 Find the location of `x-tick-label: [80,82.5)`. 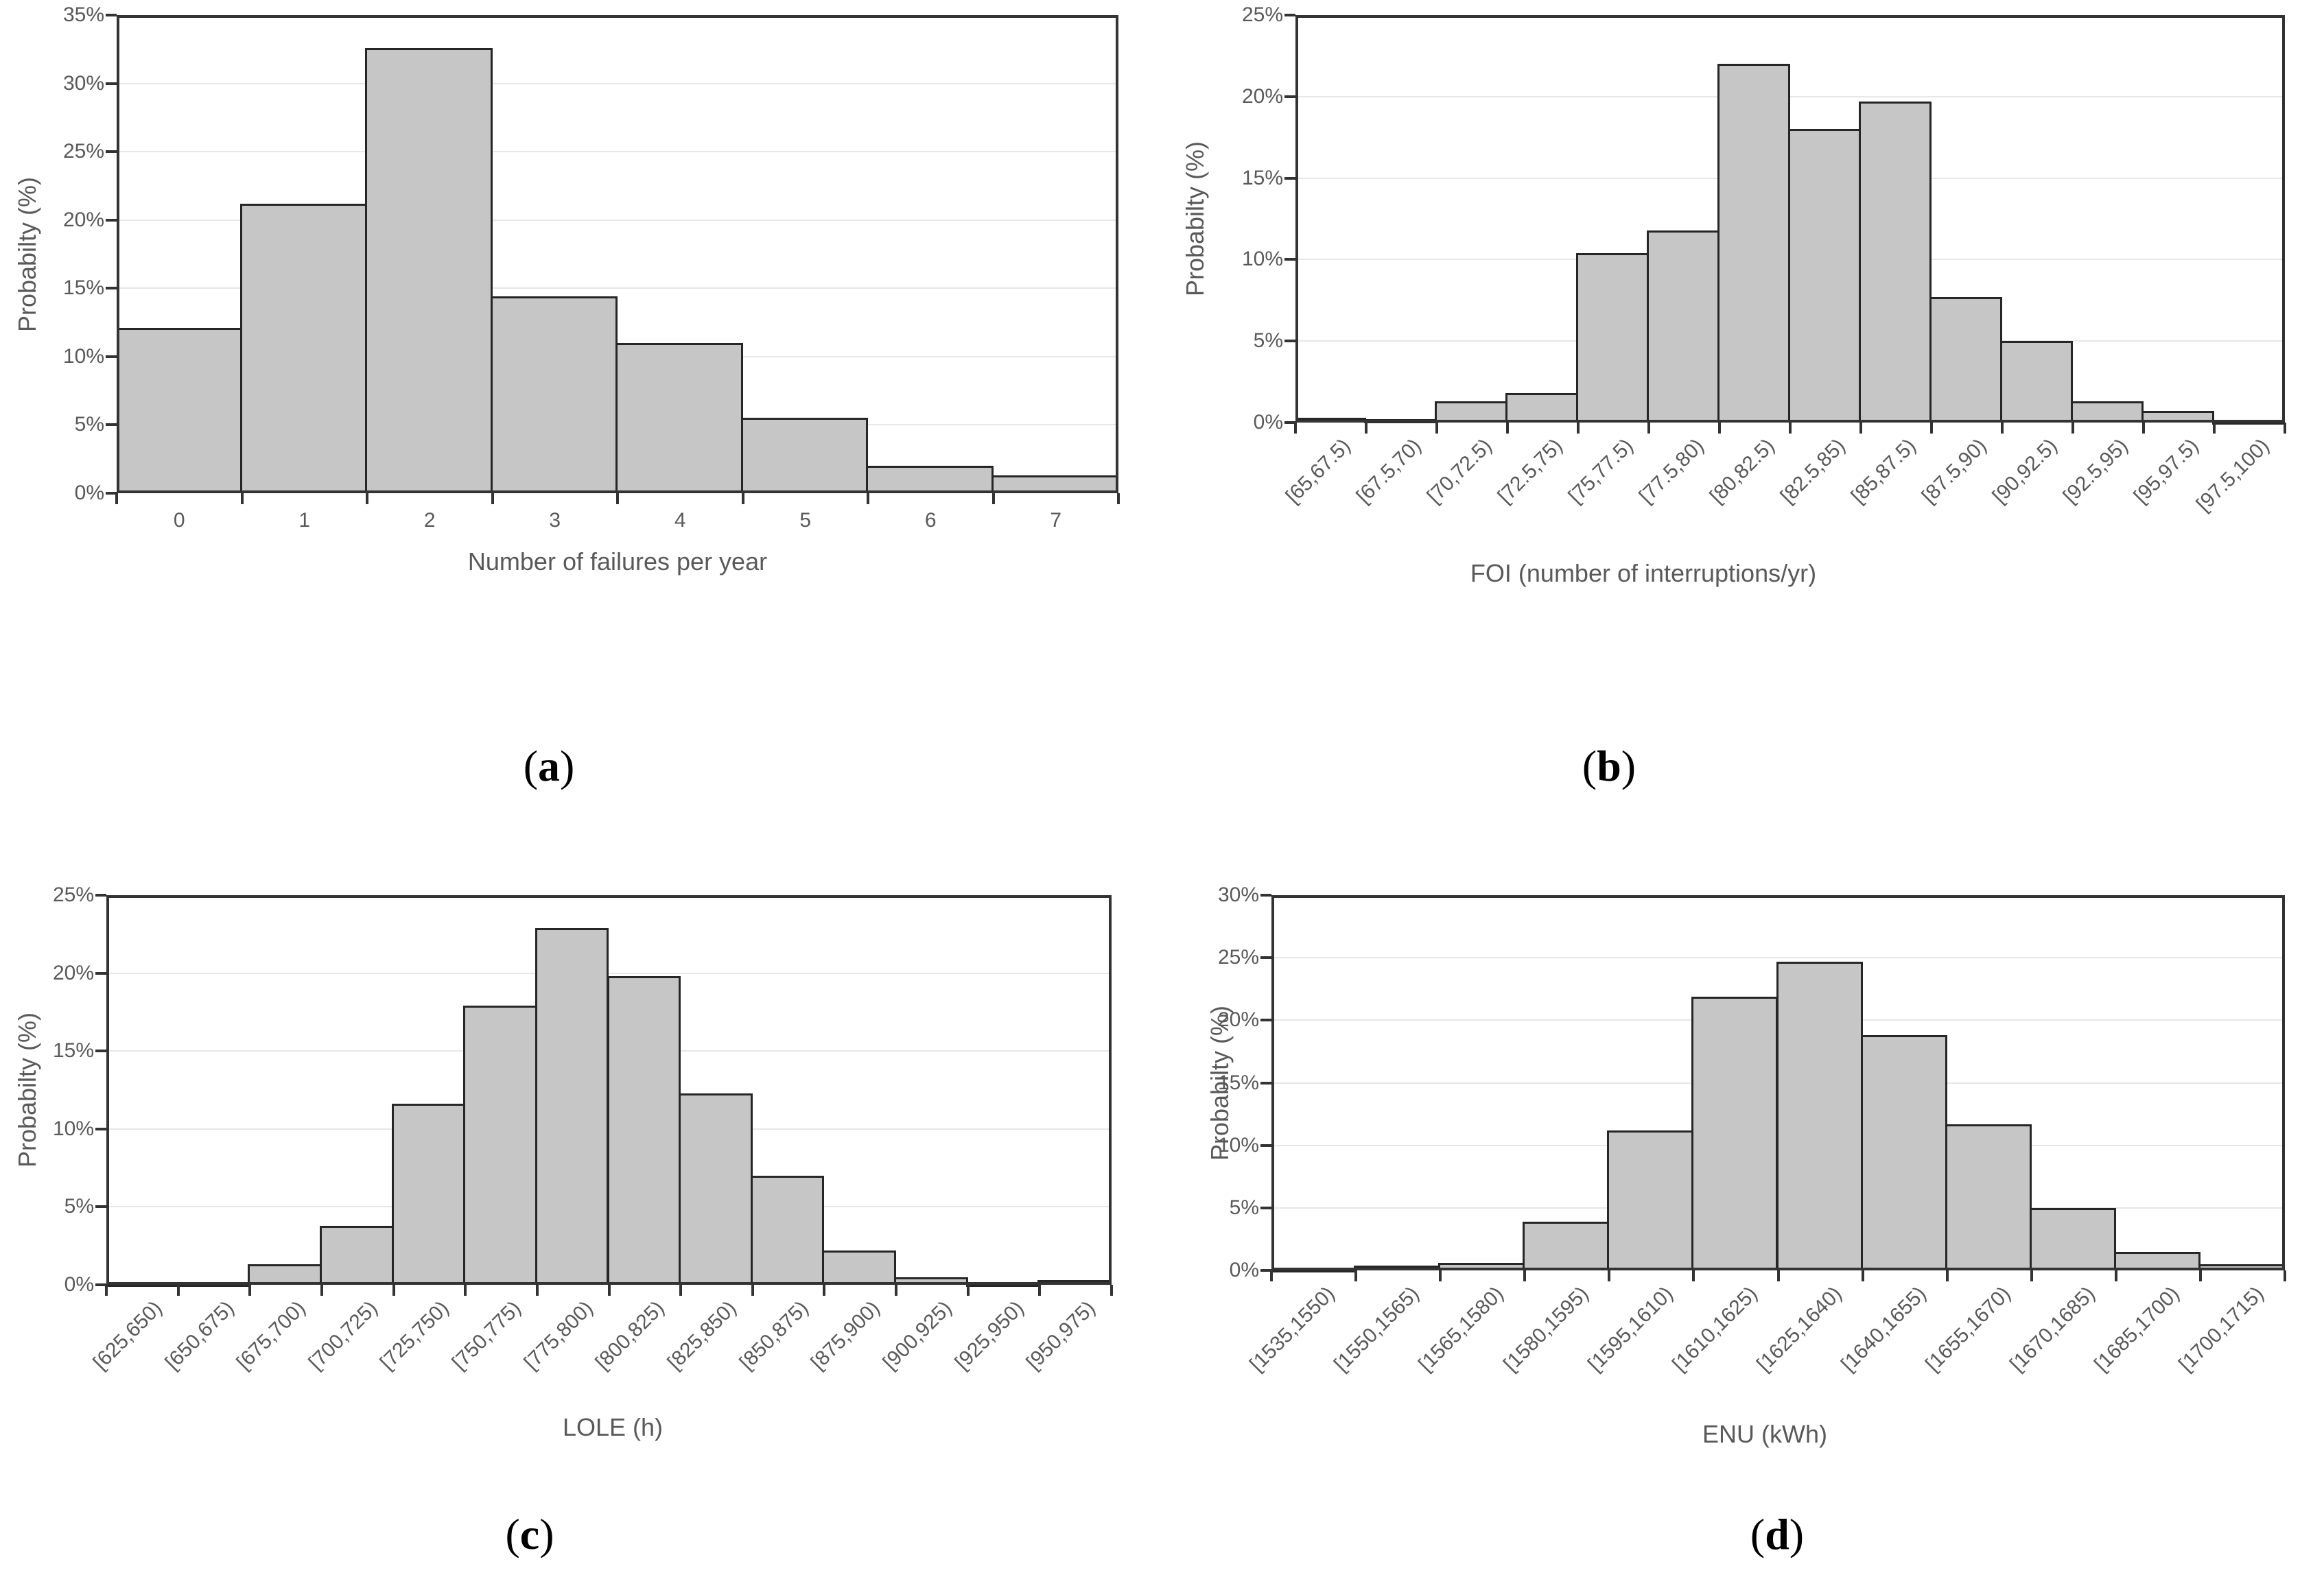

x-tick-label: [80,82.5) is located at coordinates (1742, 471).